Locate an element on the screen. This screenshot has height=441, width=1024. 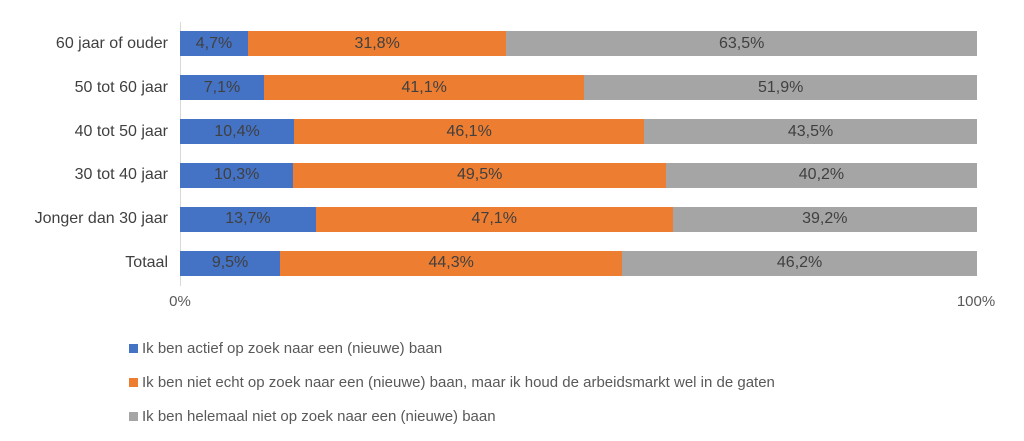
data-label: 51,9% is located at coordinates (780, 87).